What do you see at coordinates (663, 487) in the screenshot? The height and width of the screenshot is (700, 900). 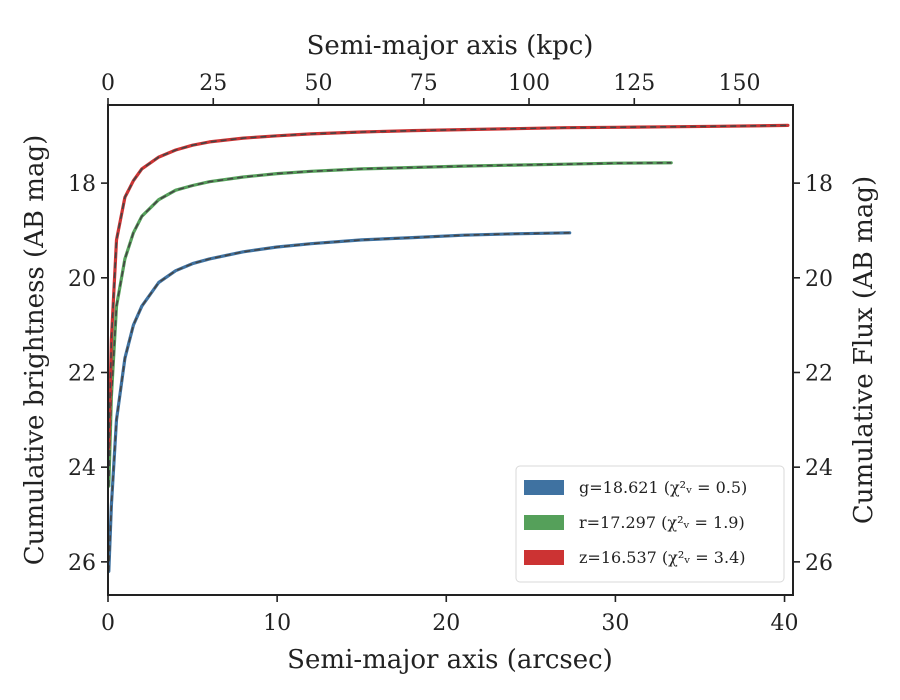 I see `legend-label: g=18.621 (χ²ᵥ = 0.5)` at bounding box center [663, 487].